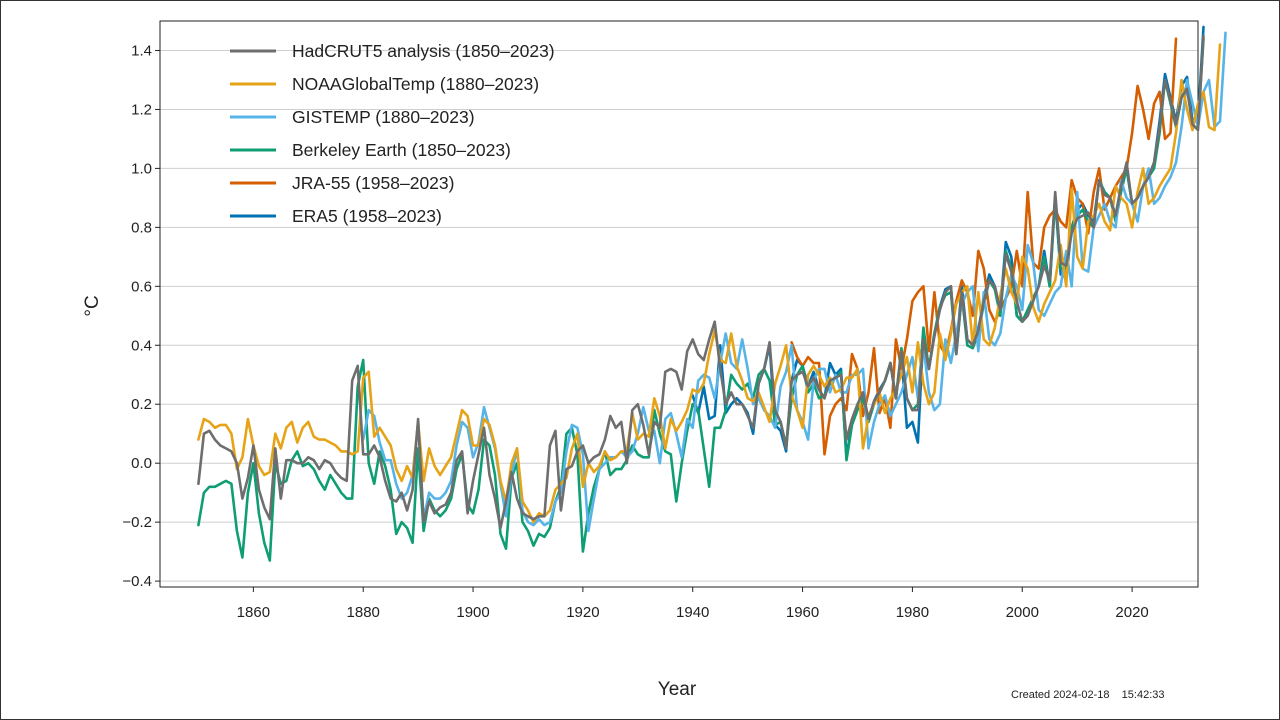  Describe the element at coordinates (253, 612) in the screenshot. I see `x-tick-label: 1860` at that location.